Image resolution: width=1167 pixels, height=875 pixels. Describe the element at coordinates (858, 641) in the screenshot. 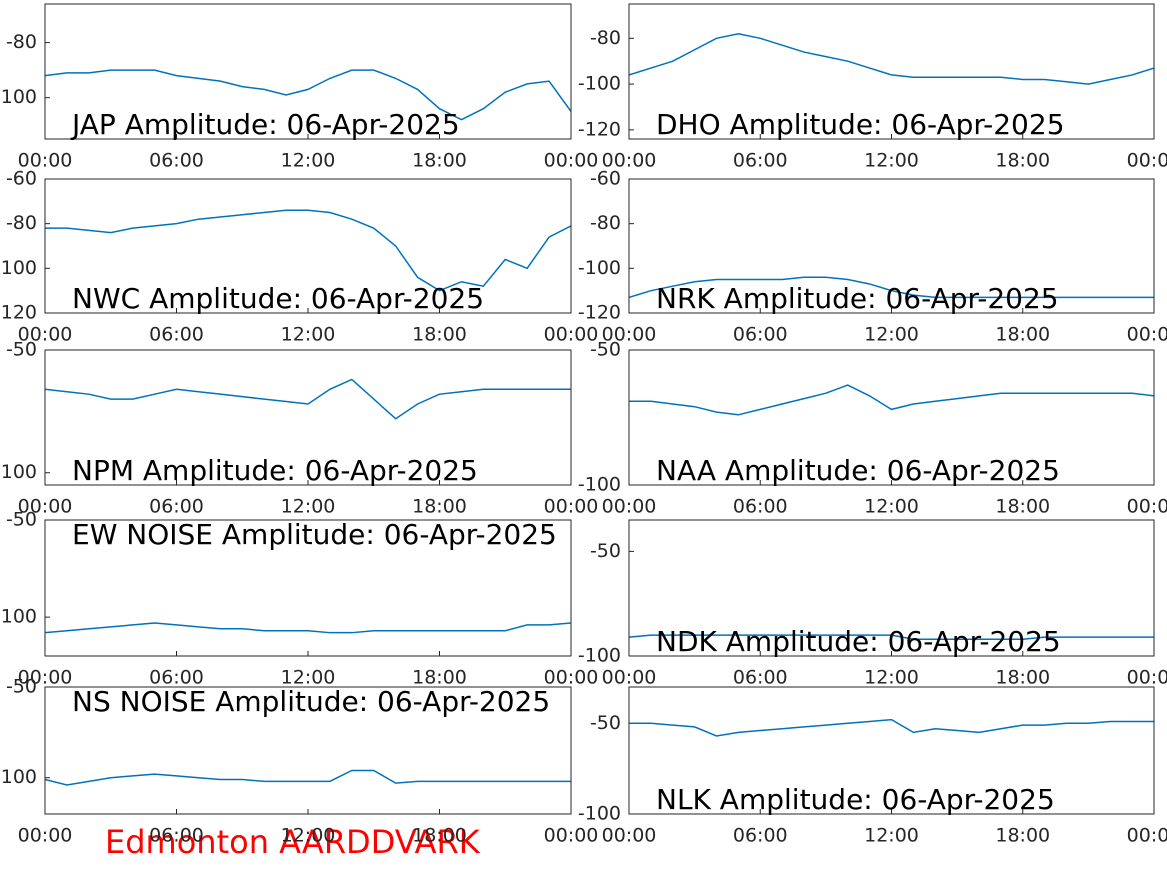

I see `chart-title: NDK Amplitude: 06-Apr-2025` at that location.